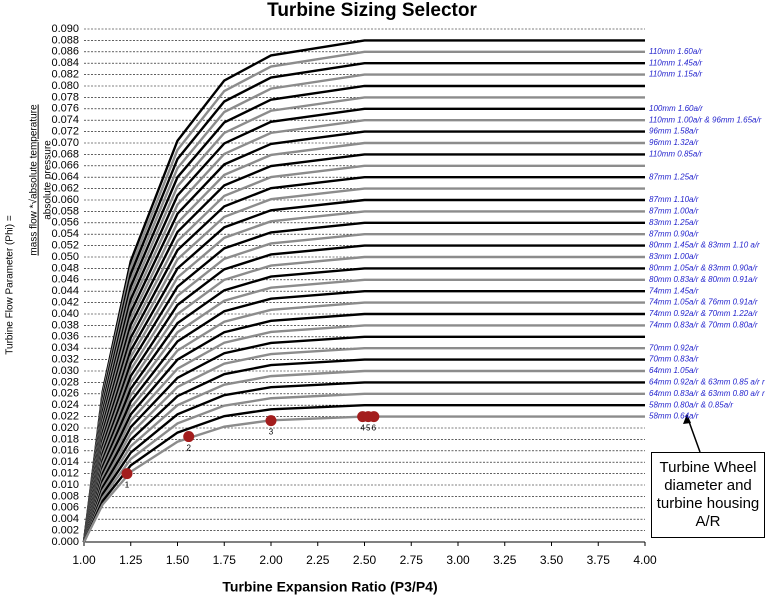 Image resolution: width=770 pixels, height=595 pixels. I want to click on y-tick-label: 0.084, so click(65, 63).